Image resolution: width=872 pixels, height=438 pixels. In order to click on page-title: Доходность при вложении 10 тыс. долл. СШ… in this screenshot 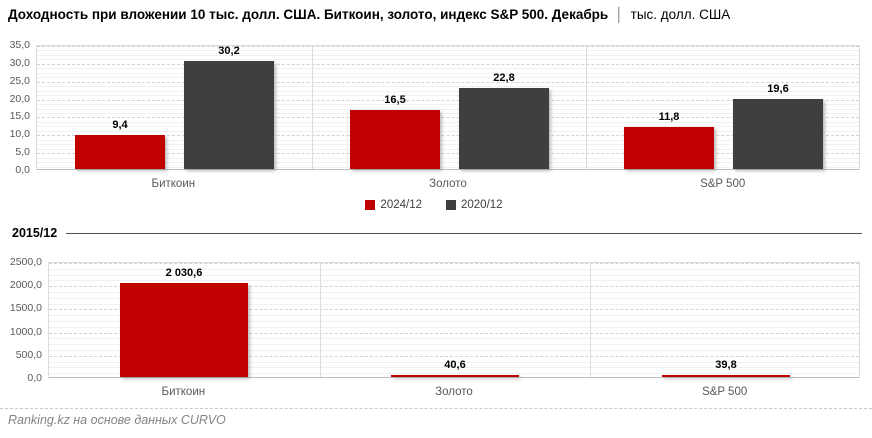, I will do `click(369, 14)`.